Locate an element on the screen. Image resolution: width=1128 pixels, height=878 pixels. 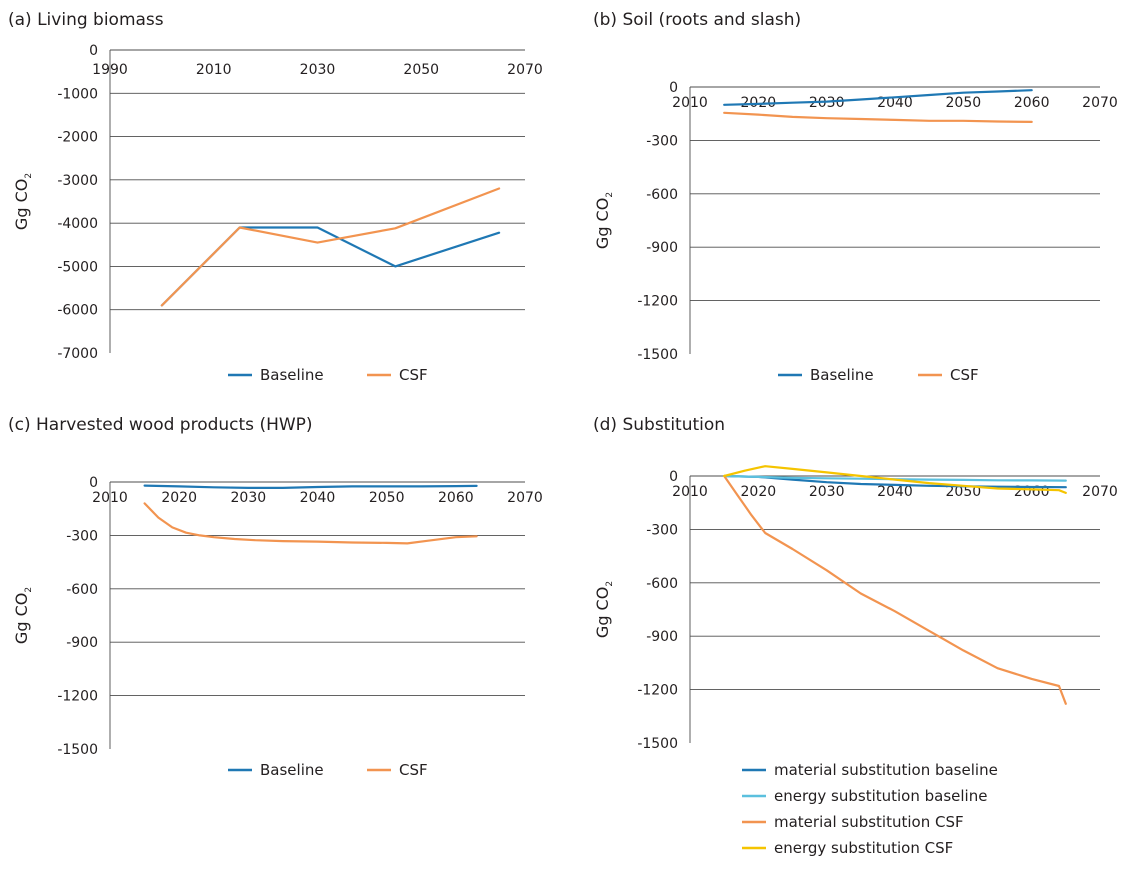
x-tick-label: 1990 is located at coordinates (110, 70).